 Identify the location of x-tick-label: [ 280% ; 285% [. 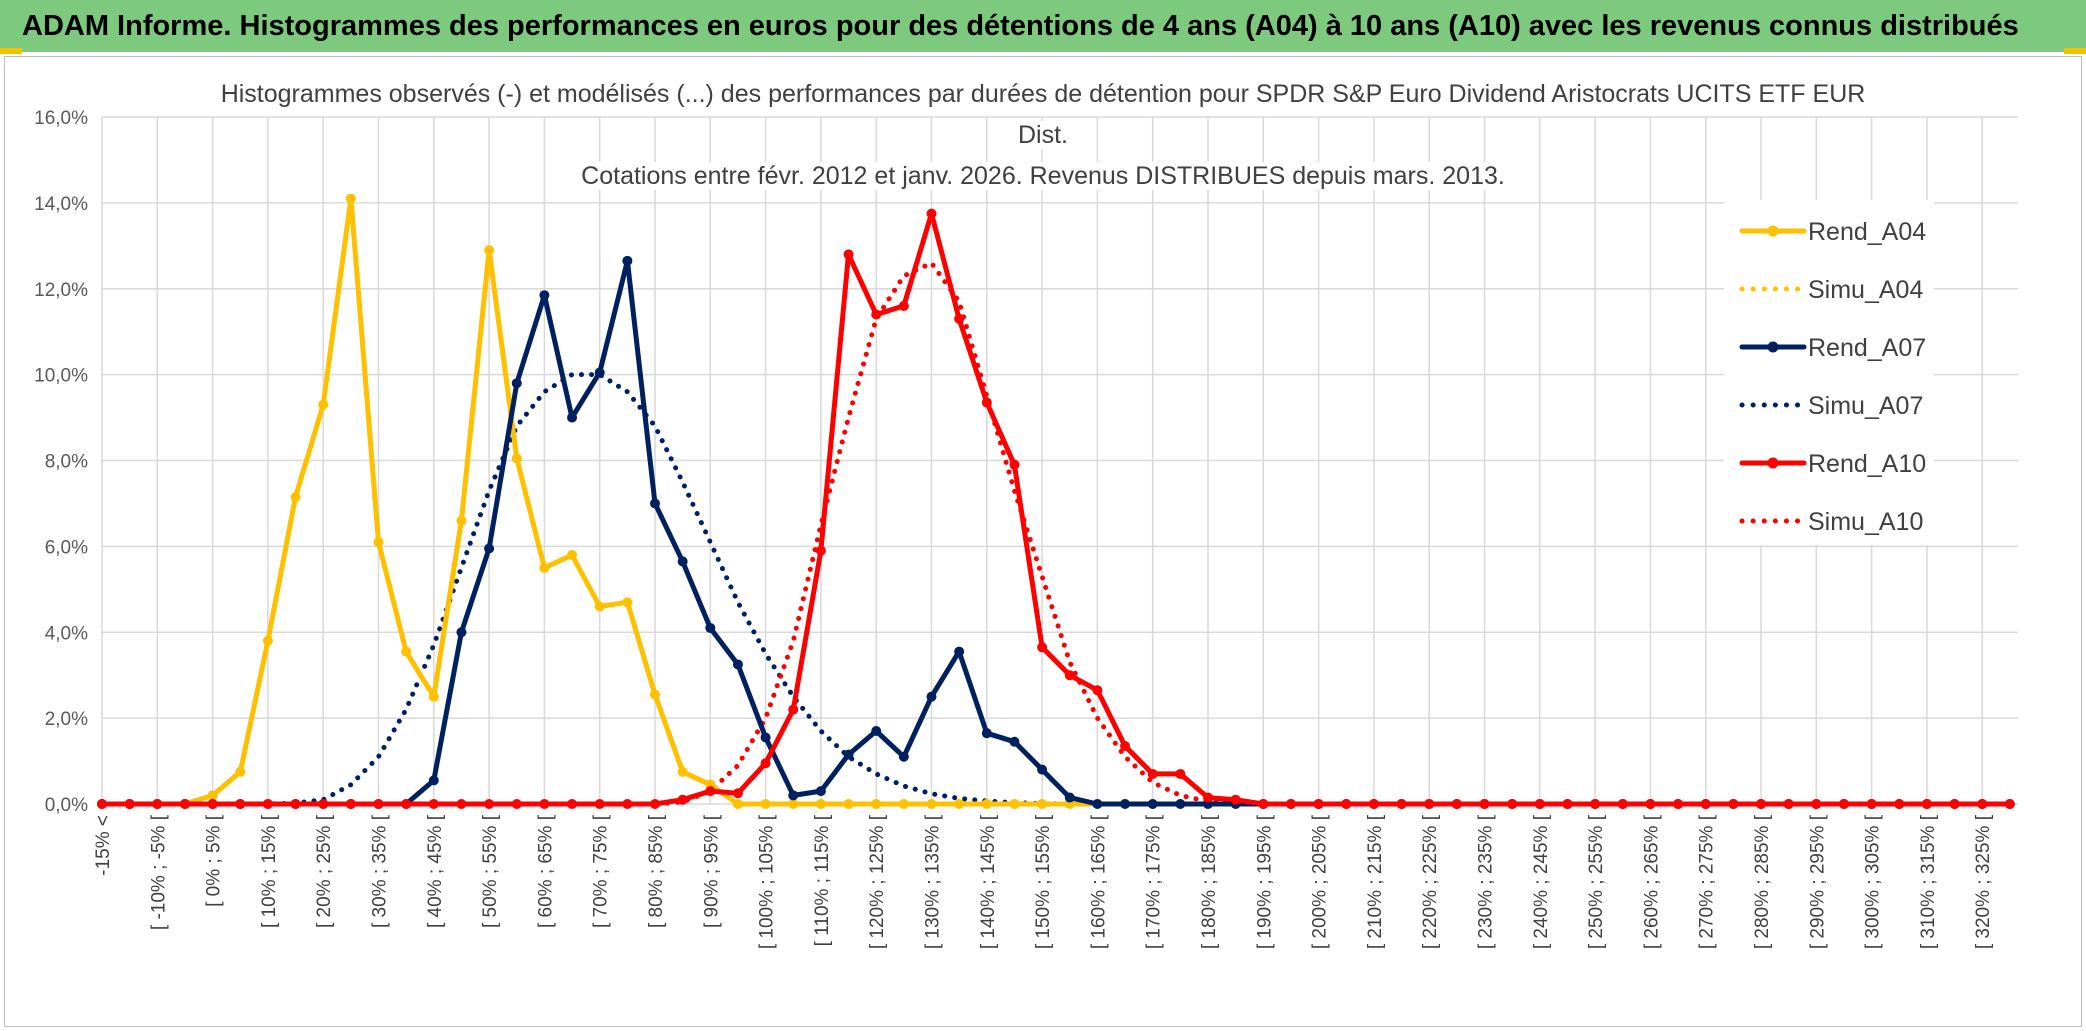
(1762, 881).